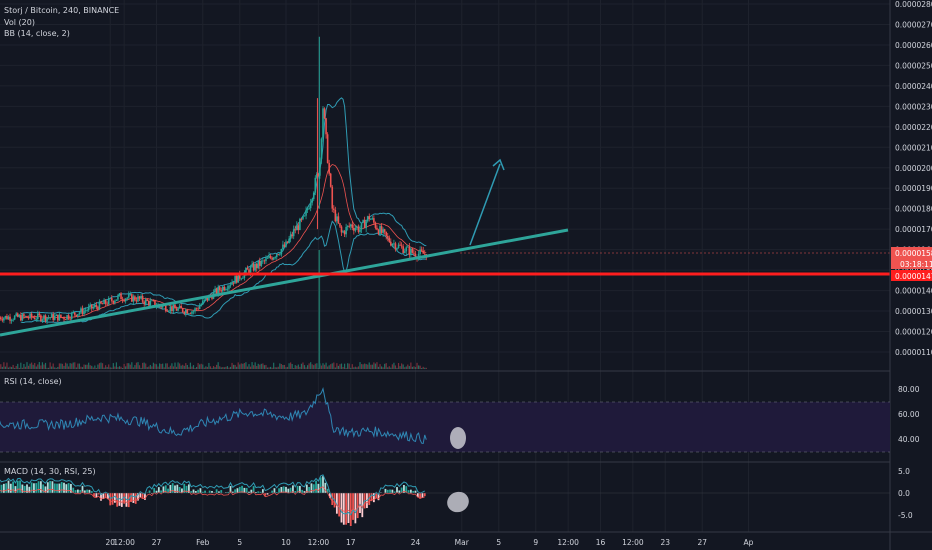  I want to click on projection-arrow, so click(485, 204).